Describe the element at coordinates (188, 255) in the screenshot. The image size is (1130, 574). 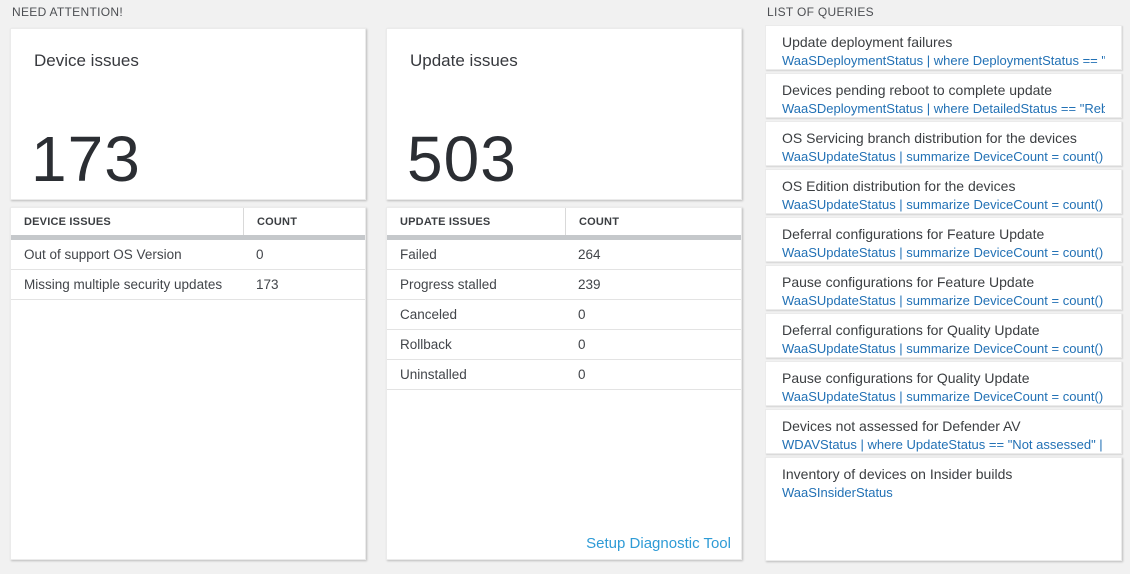
I see `table-row: Out of support OS Version 0` at that location.